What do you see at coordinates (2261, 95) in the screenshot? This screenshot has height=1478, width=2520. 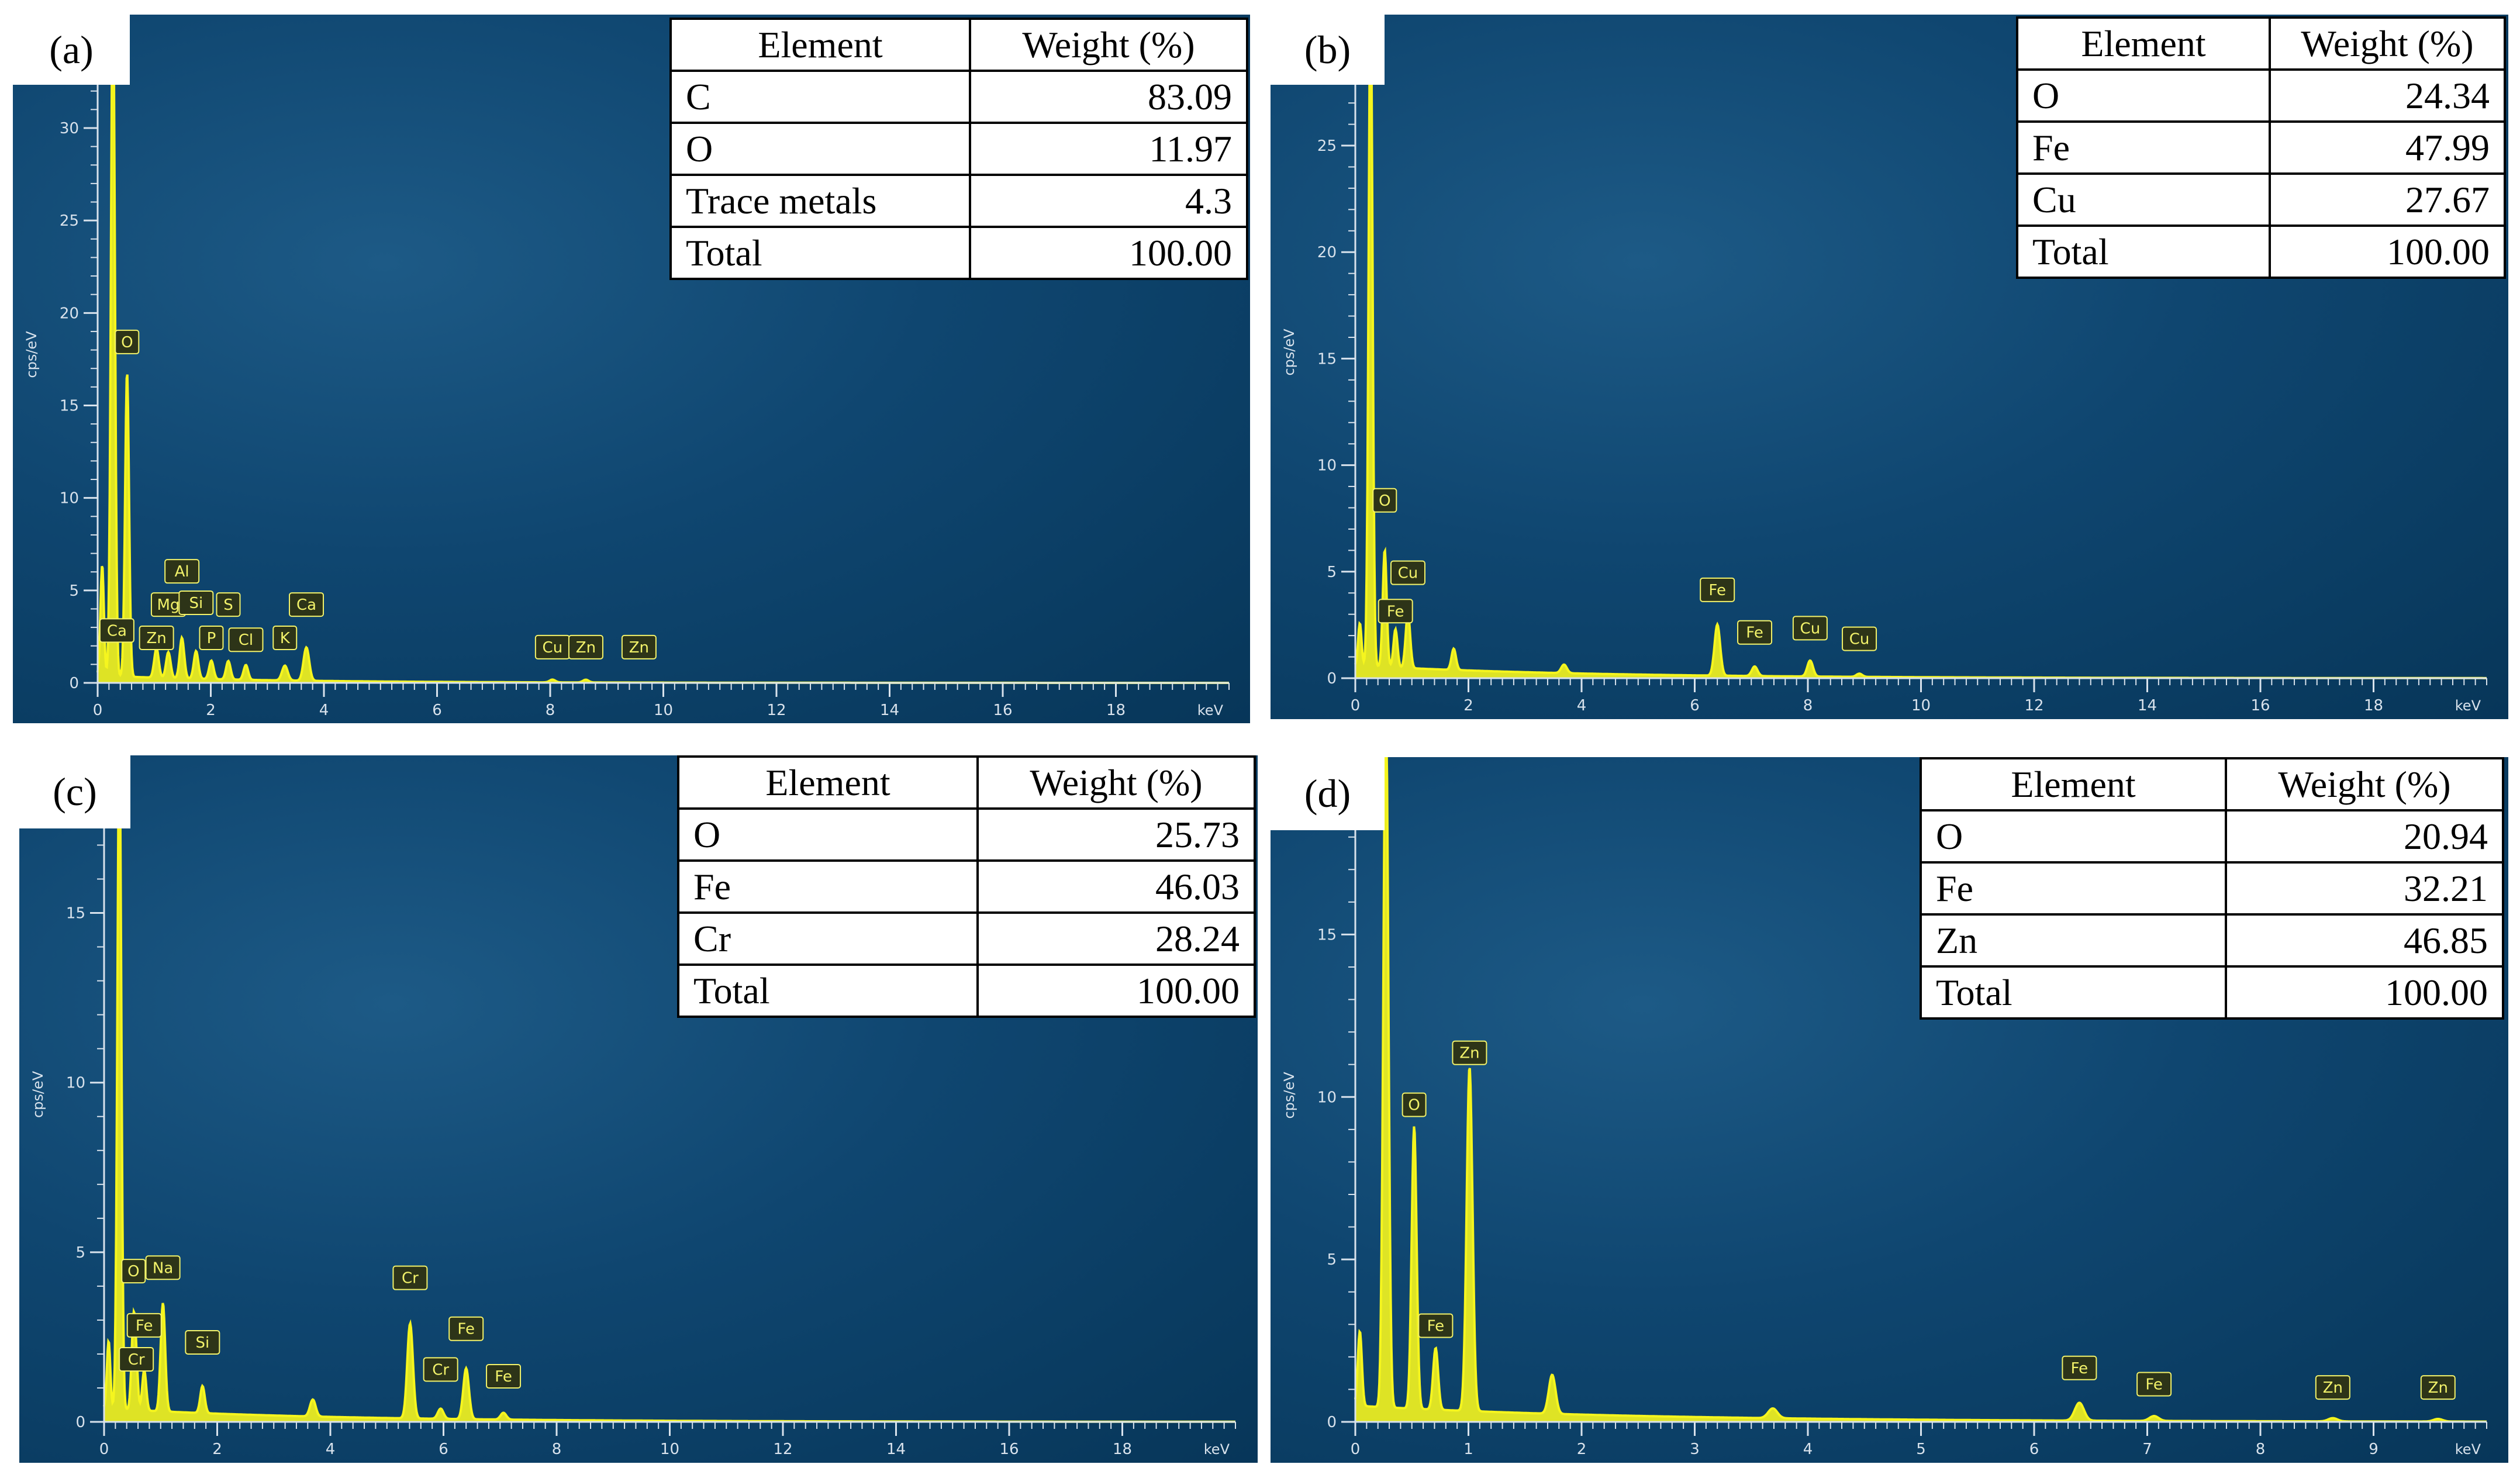 I see `table-row: O 24.34` at bounding box center [2261, 95].